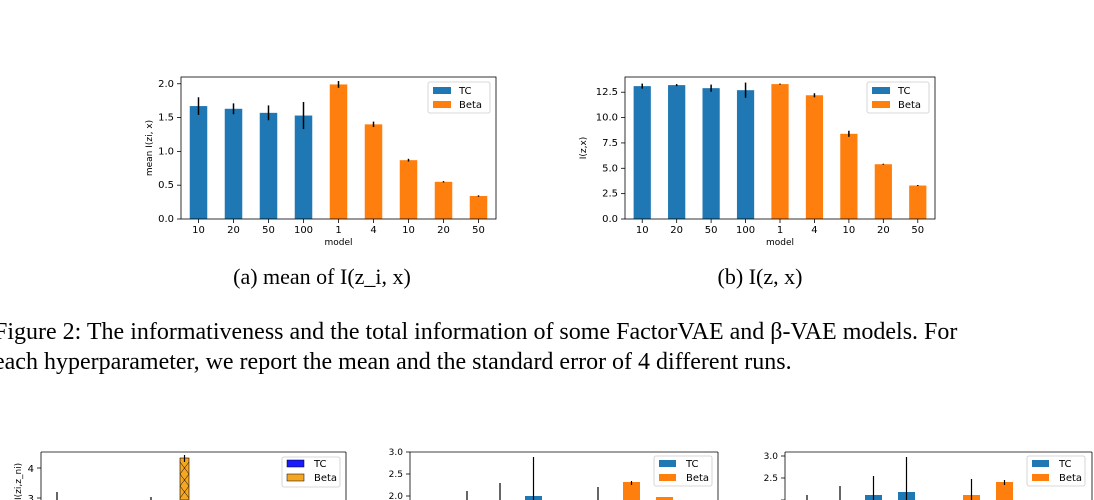  I want to click on bottom1-legend-swatch-beta, so click(295, 477).